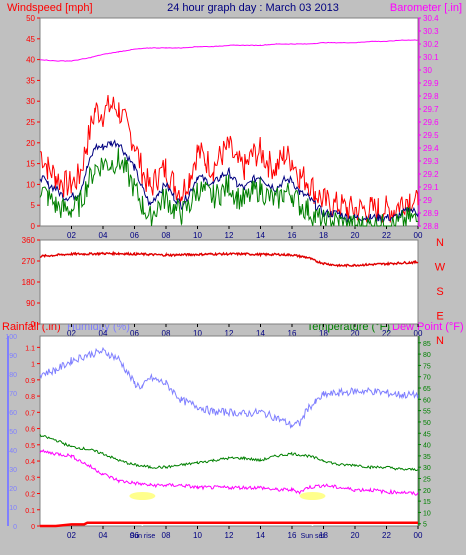  I want to click on humidity-tick-label: 80, so click(13, 375).